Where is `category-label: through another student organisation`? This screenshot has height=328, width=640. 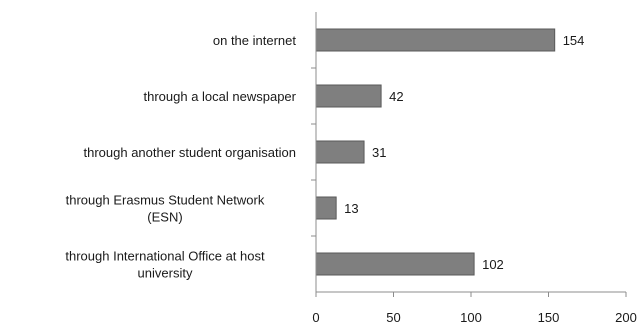 category-label: through another student organisation is located at coordinates (190, 152).